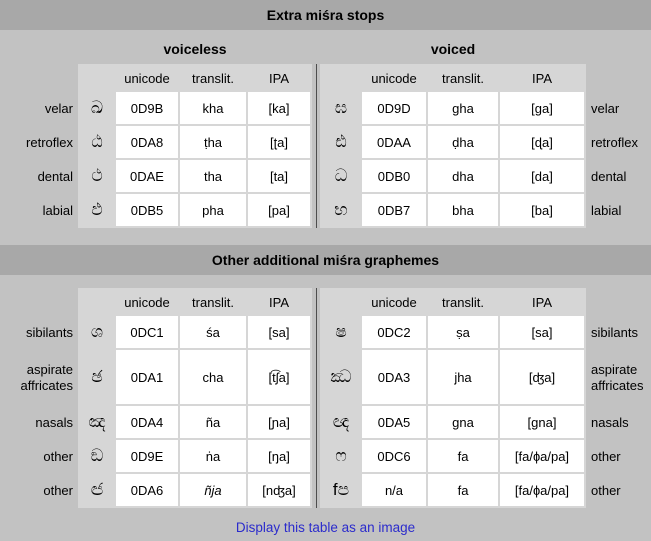 Image resolution: width=651 pixels, height=541 pixels. What do you see at coordinates (279, 210) in the screenshot?
I see `ipa-cell: [pa]` at bounding box center [279, 210].